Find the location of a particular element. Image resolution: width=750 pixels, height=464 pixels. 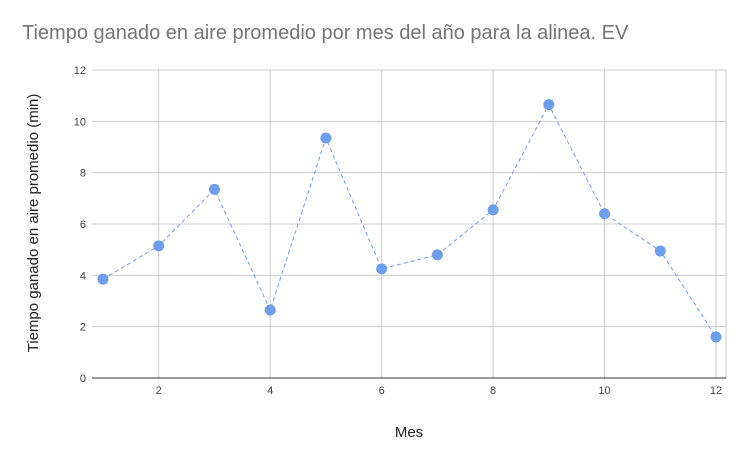

y-tick-label: 2 is located at coordinates (83, 328).